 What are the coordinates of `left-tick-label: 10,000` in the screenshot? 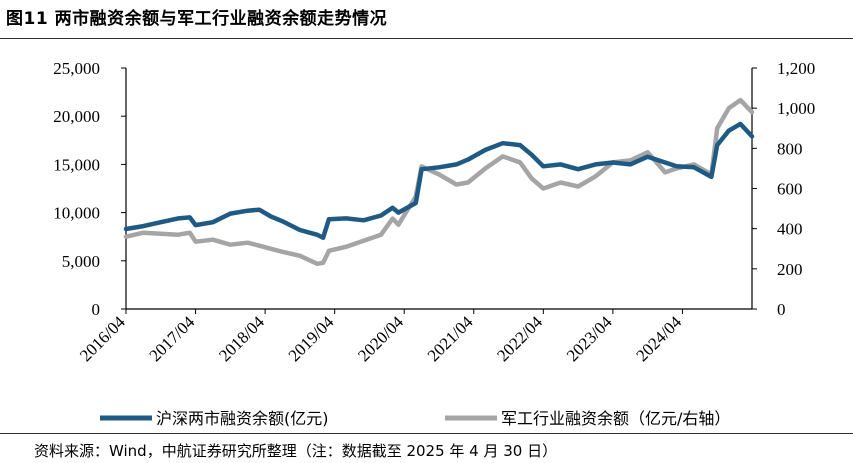 It's located at (76, 213).